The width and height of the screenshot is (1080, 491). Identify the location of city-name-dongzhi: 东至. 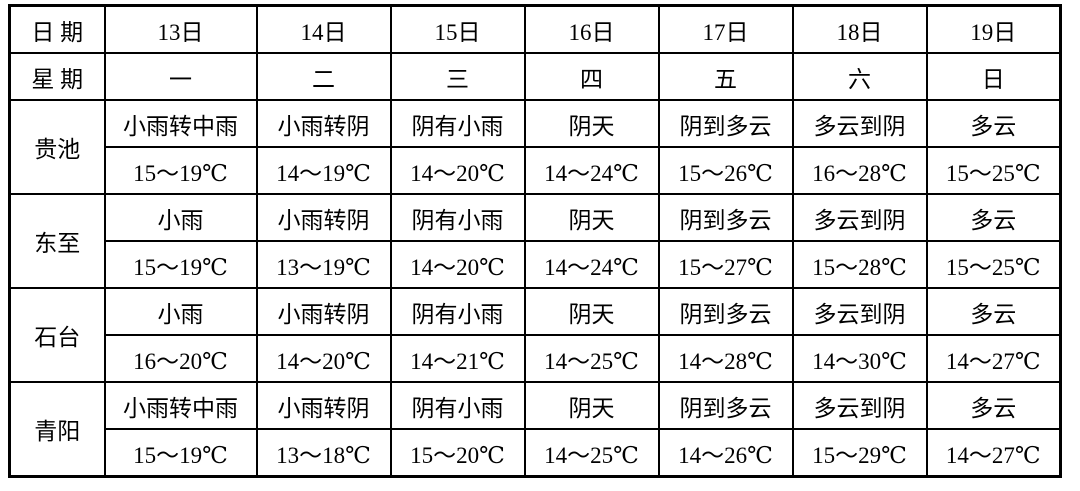
(57, 241).